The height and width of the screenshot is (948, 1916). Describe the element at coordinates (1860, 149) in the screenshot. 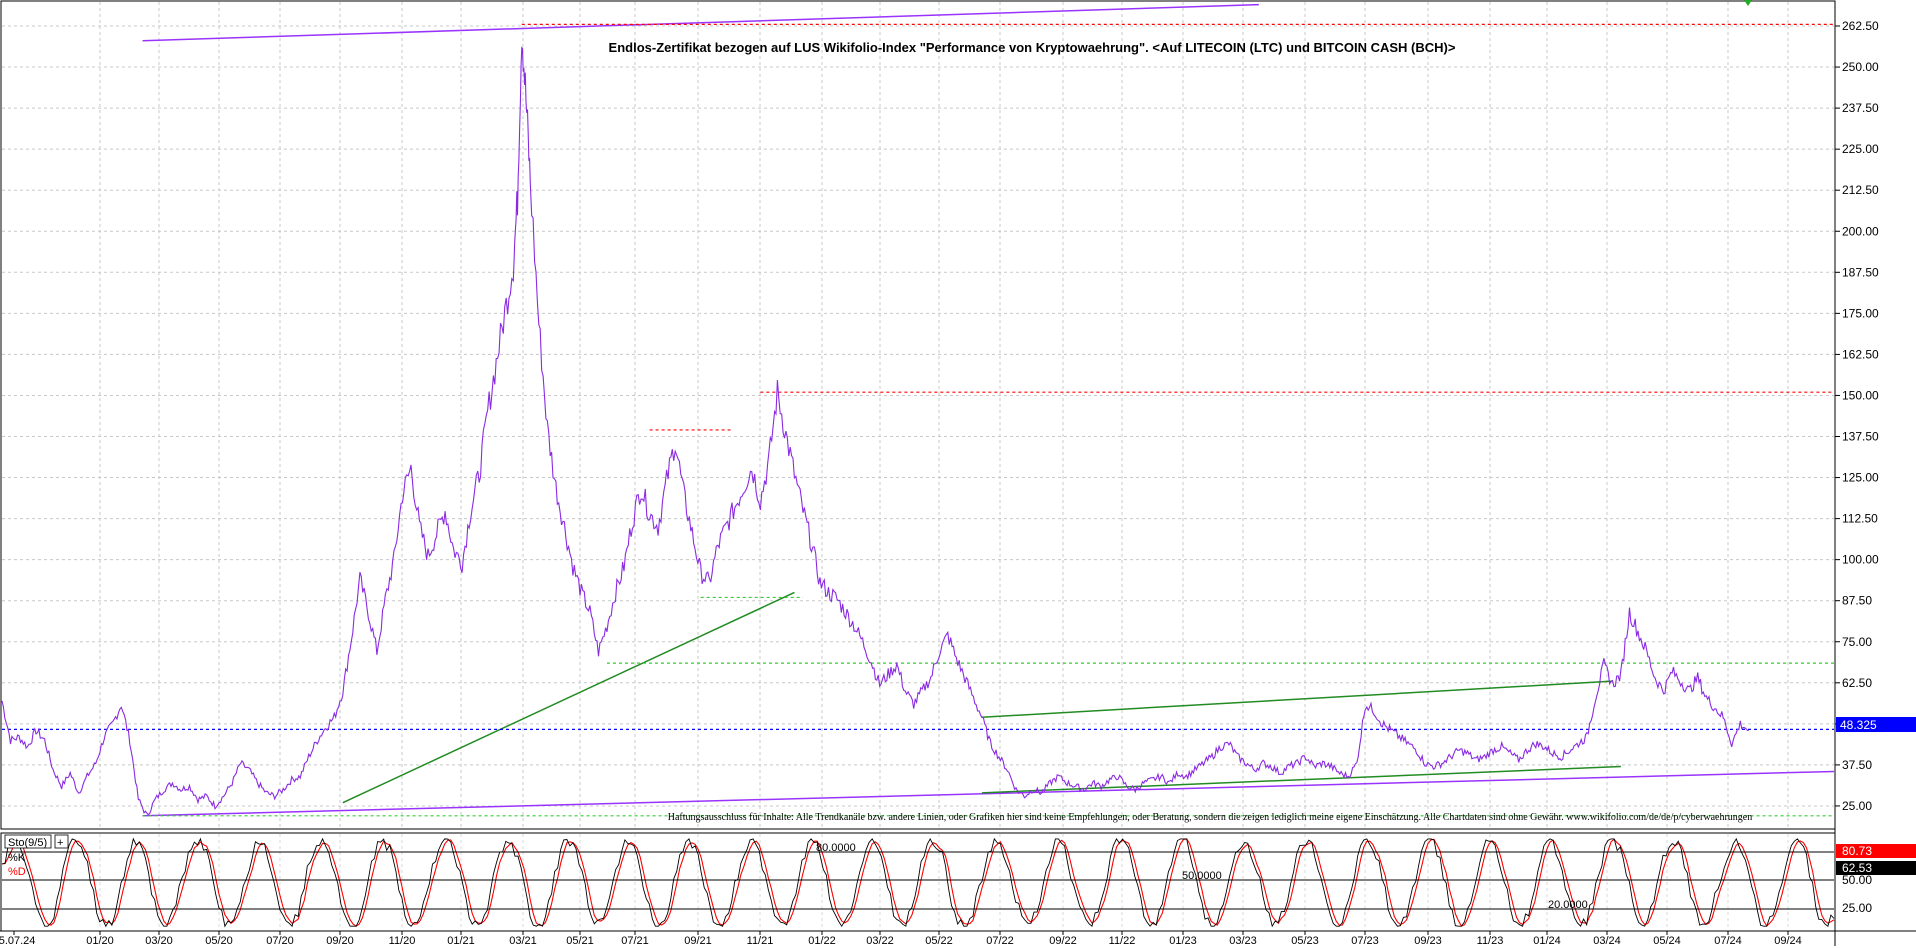

I see `y-tick-label: 225.00` at that location.